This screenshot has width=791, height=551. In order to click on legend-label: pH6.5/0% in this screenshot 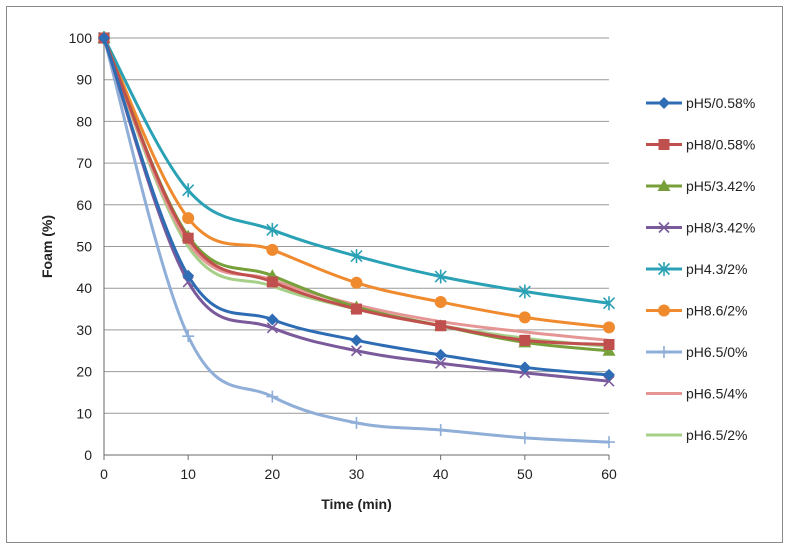, I will do `click(716, 352)`.